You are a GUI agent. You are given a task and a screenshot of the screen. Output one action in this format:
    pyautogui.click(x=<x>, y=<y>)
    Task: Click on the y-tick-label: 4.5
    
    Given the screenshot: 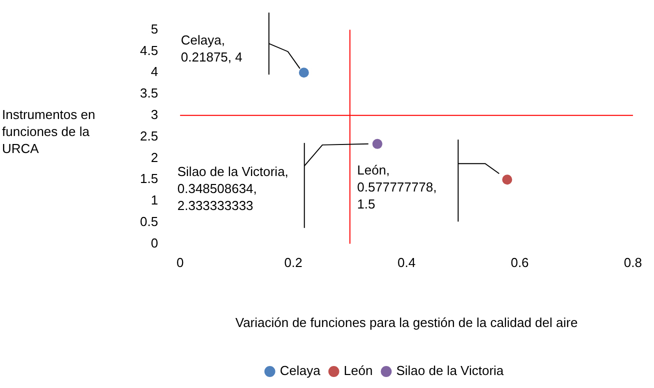 What is the action you would take?
    pyautogui.click(x=149, y=50)
    